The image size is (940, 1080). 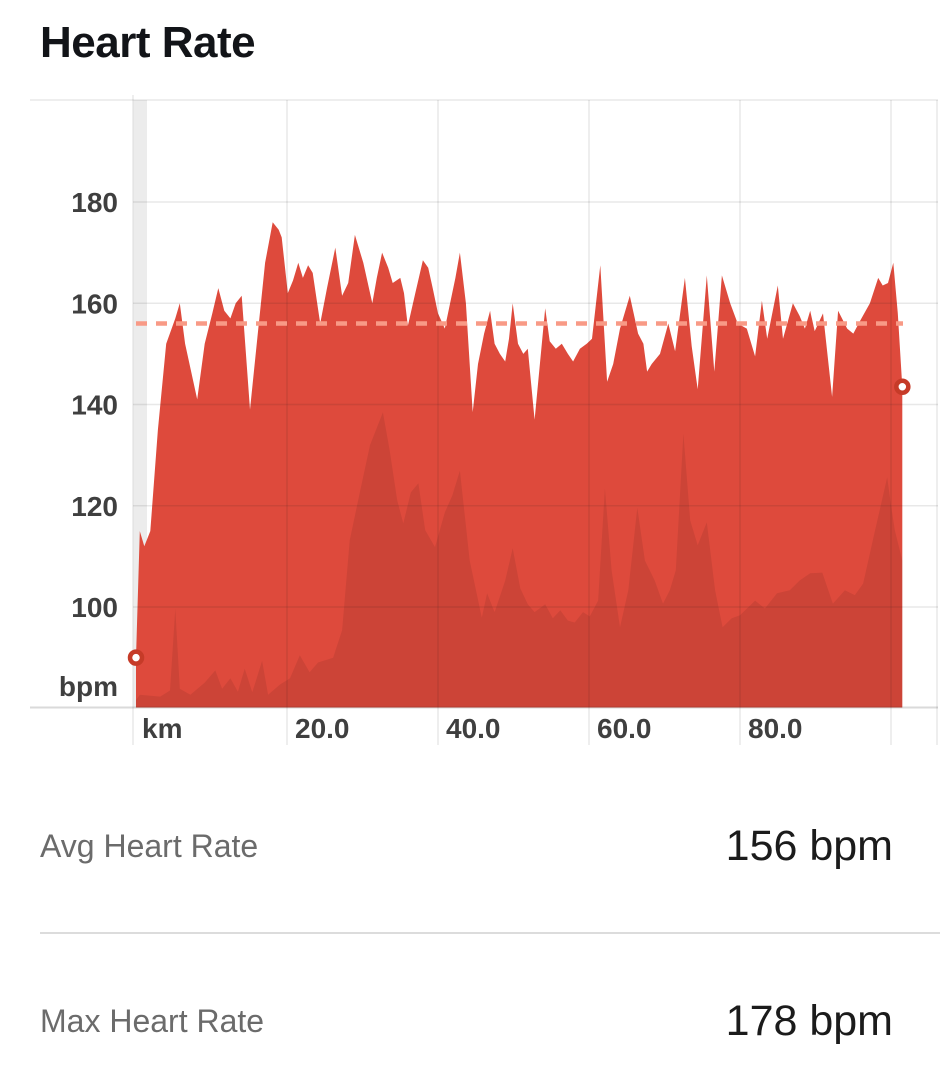 I want to click on avg-heart-rate-label: Avg Heart Rate, so click(x=149, y=845).